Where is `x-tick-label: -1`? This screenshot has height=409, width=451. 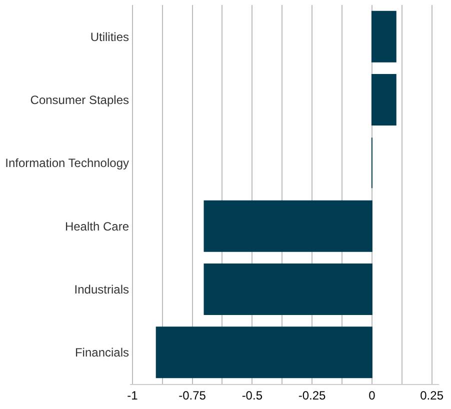 x-tick-label: -1 is located at coordinates (132, 395).